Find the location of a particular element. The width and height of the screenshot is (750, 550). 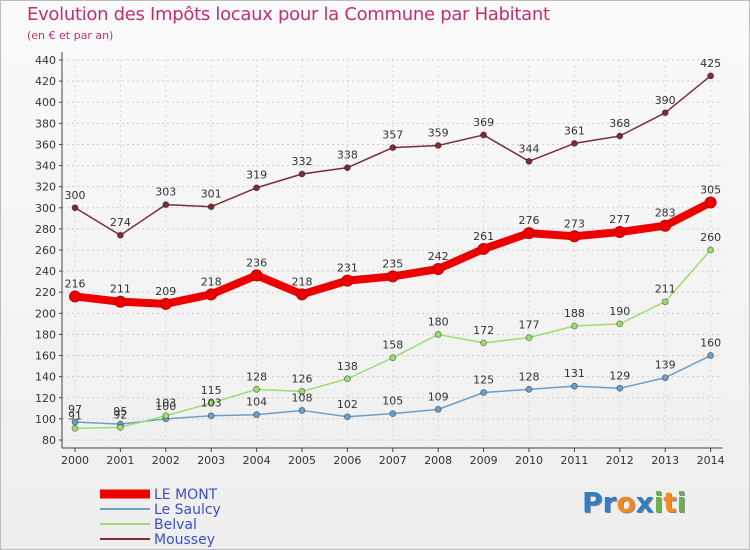

data-label: 359 is located at coordinates (438, 133).